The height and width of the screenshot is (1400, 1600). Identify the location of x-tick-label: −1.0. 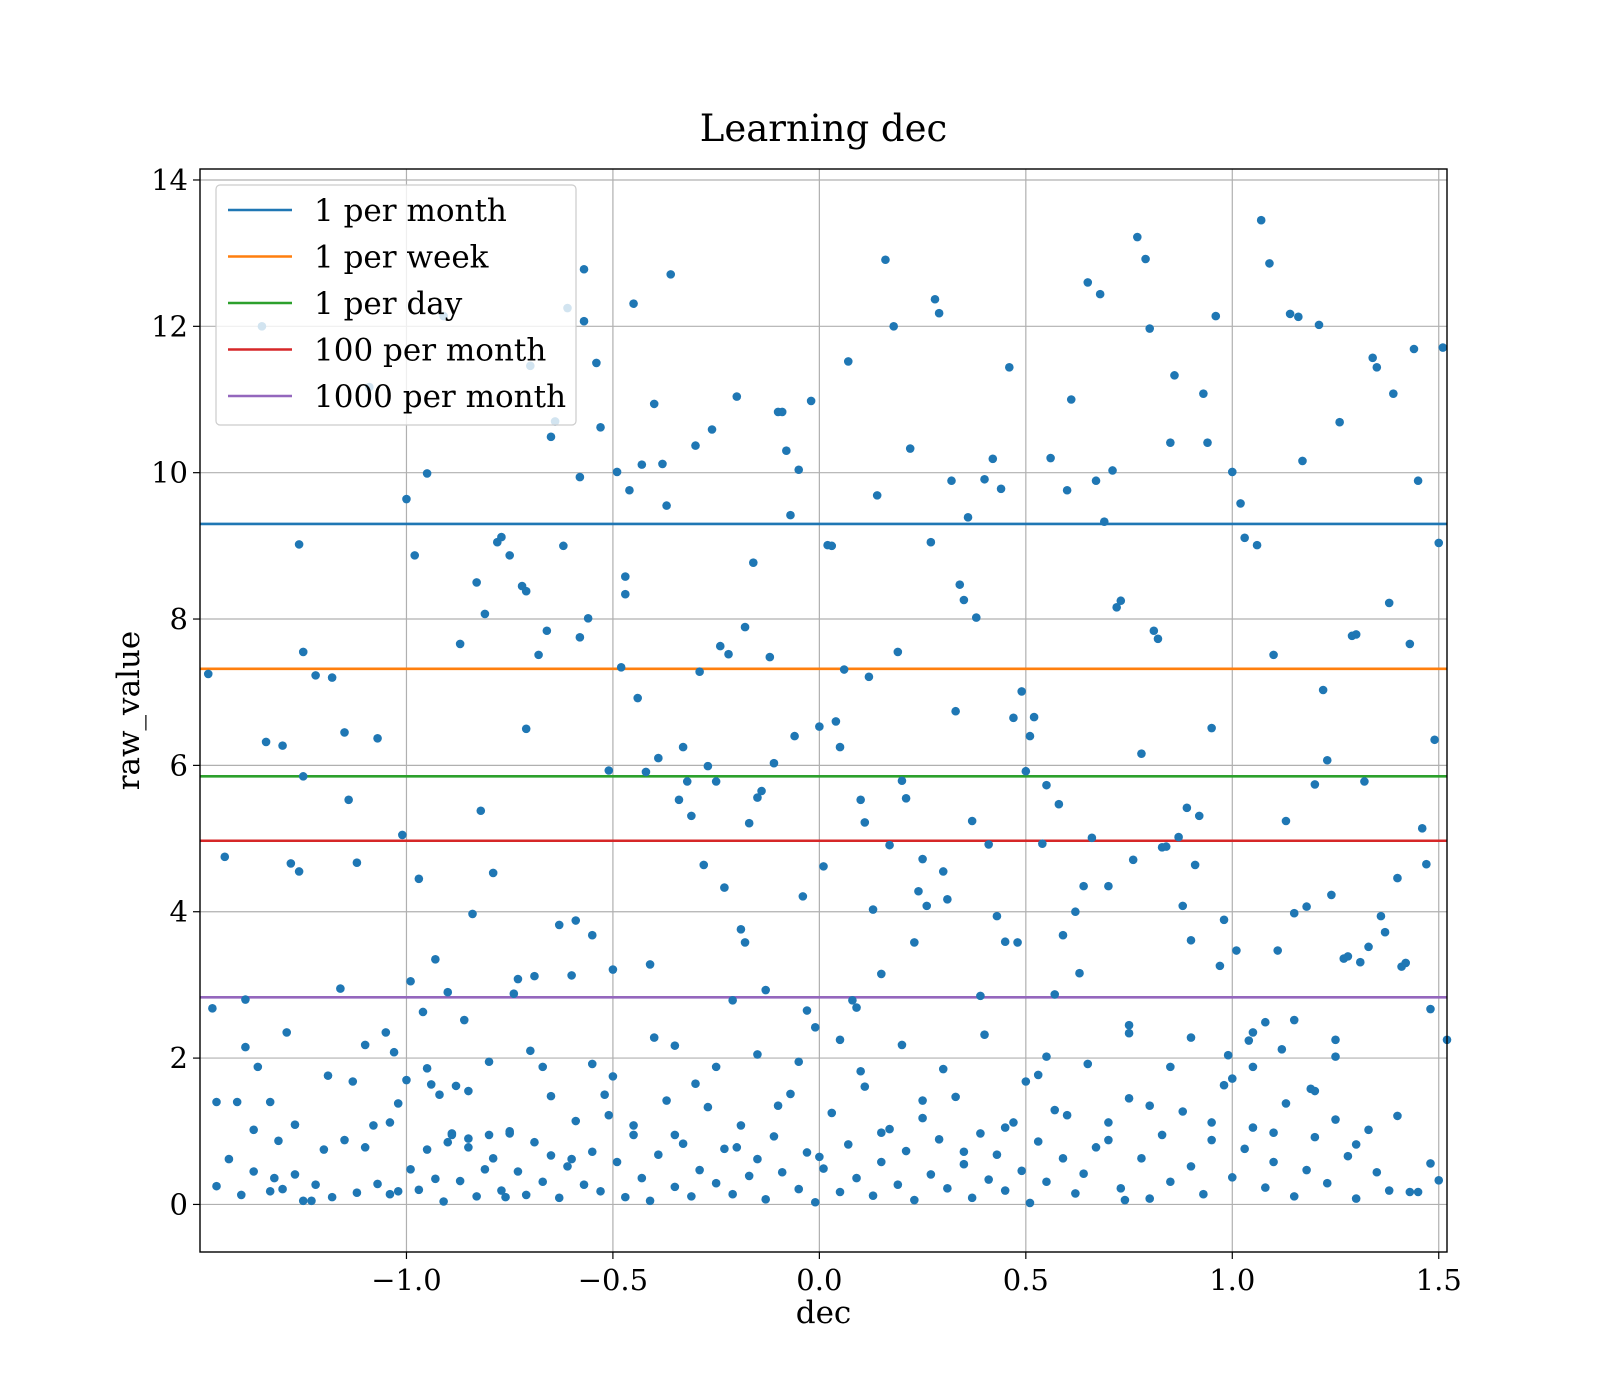
(406, 1280).